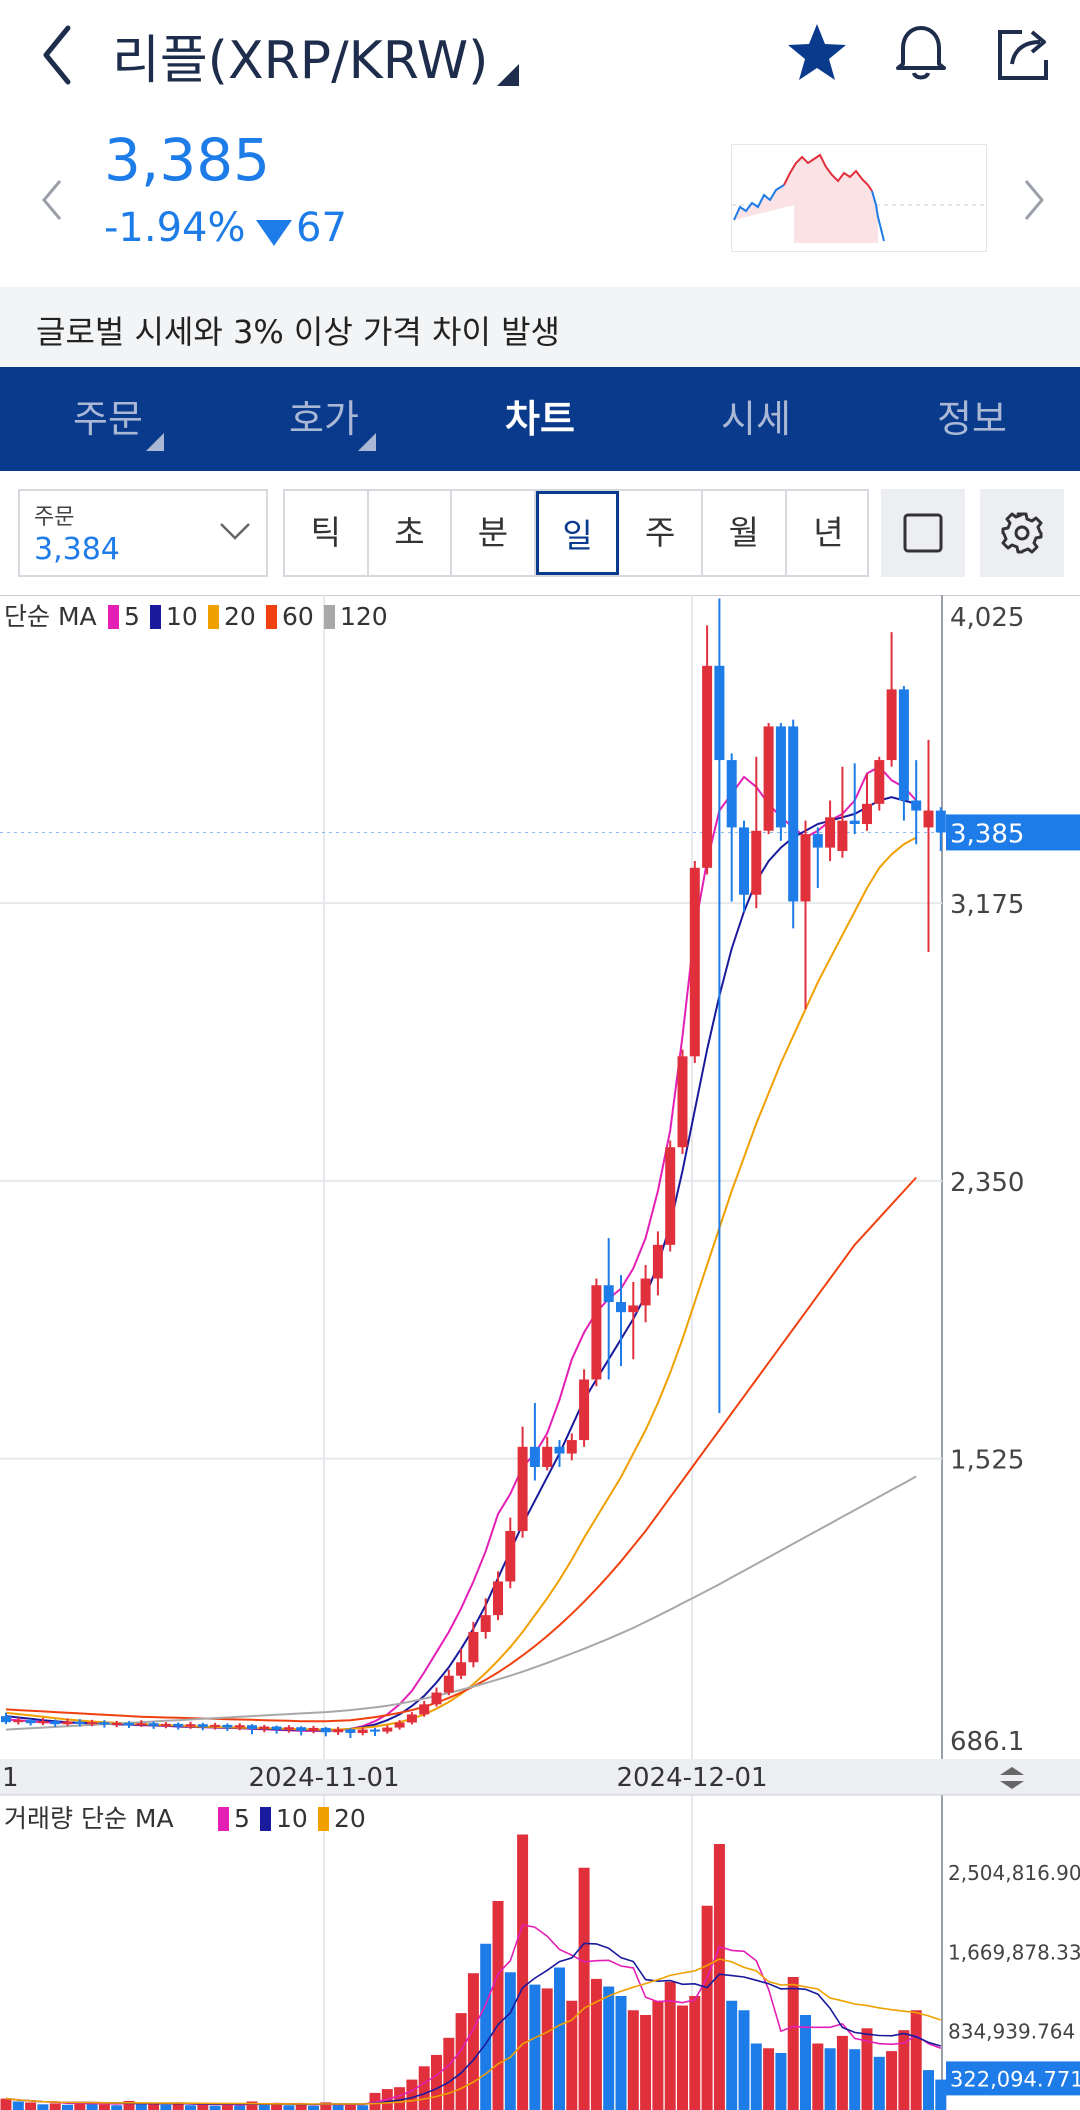  Describe the element at coordinates (324, 419) in the screenshot. I see `tab-orderbook: 호가` at that location.